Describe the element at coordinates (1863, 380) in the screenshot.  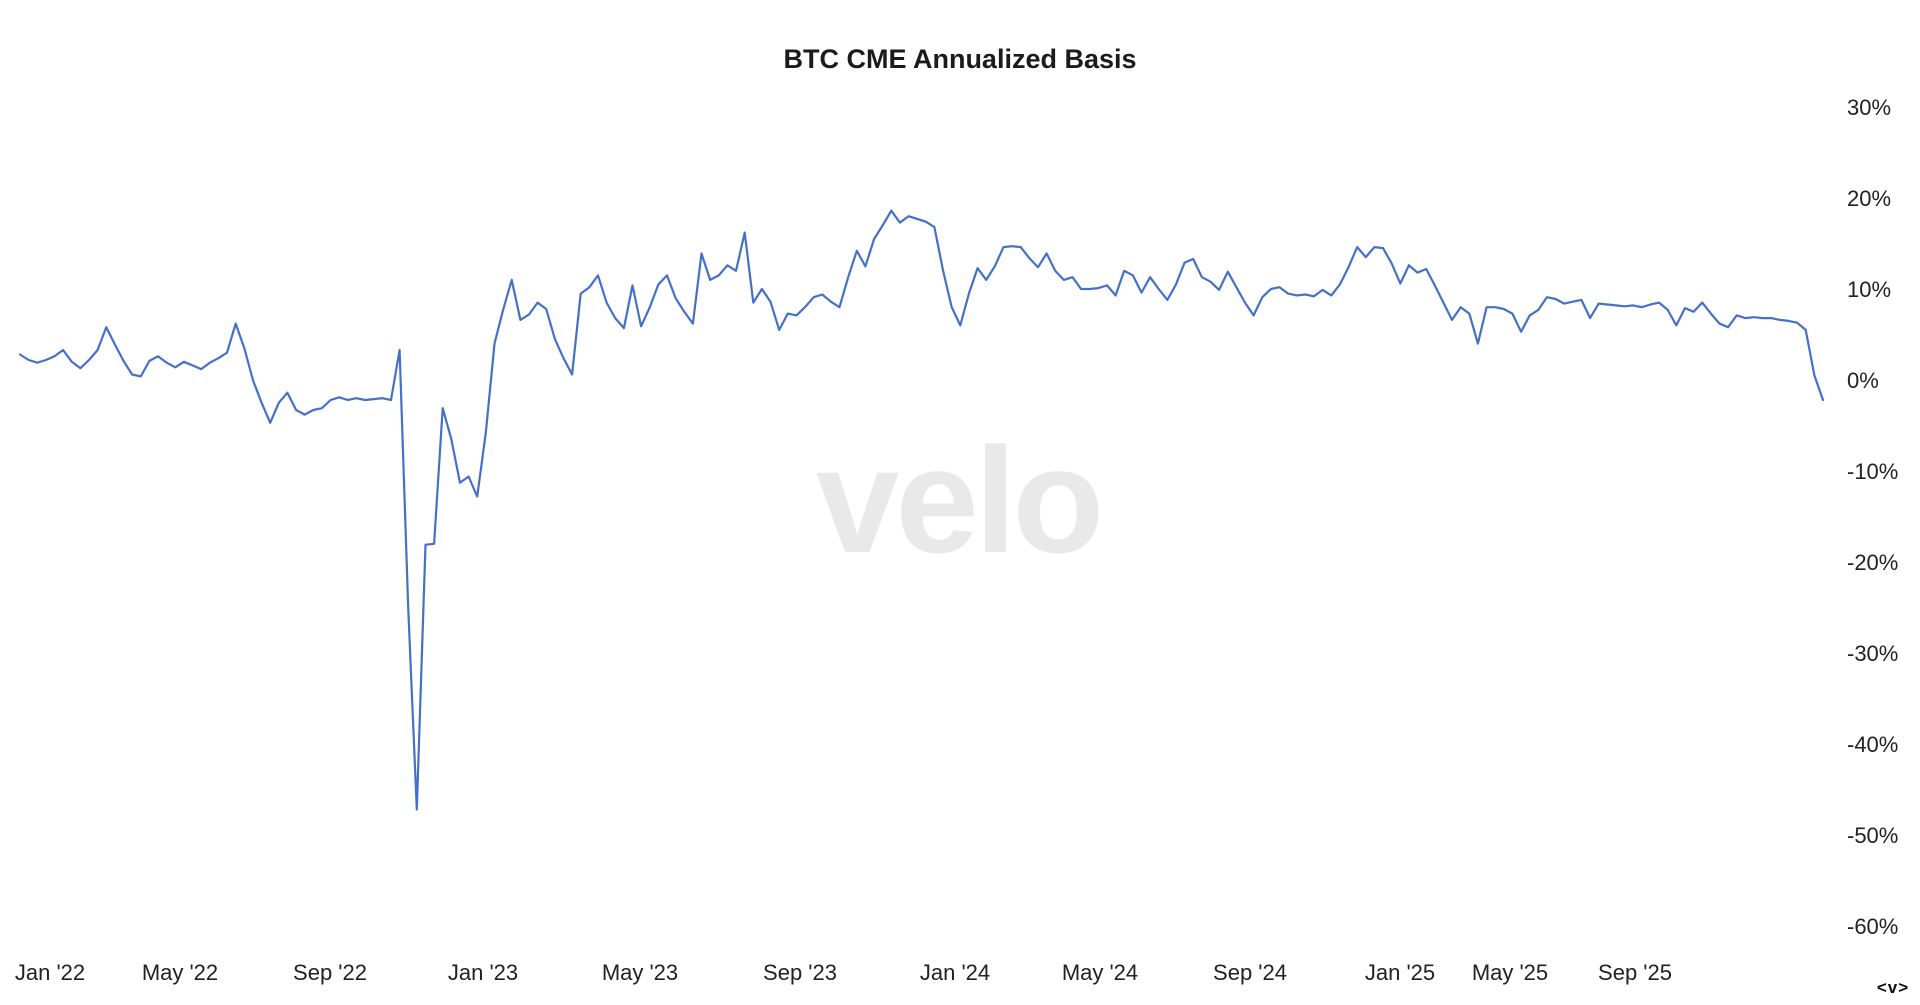
I see `y-tick-label: 0%` at that location.